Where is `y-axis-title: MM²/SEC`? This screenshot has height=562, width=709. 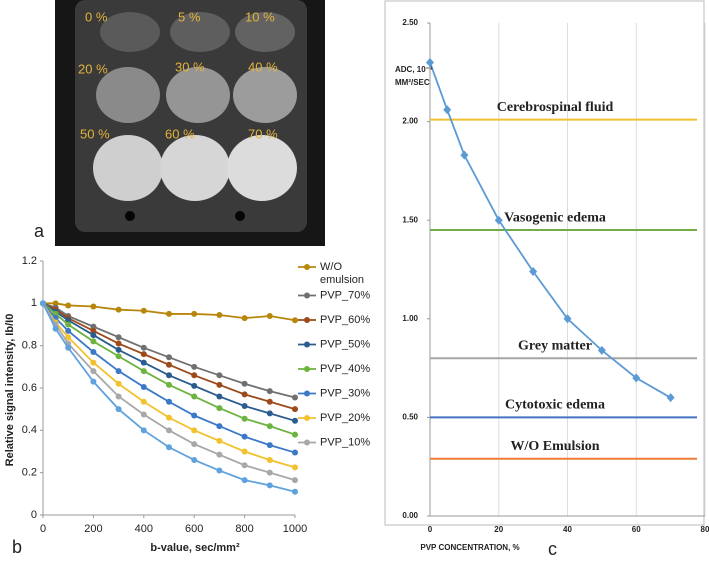
y-axis-title: MM²/SEC is located at coordinates (412, 82).